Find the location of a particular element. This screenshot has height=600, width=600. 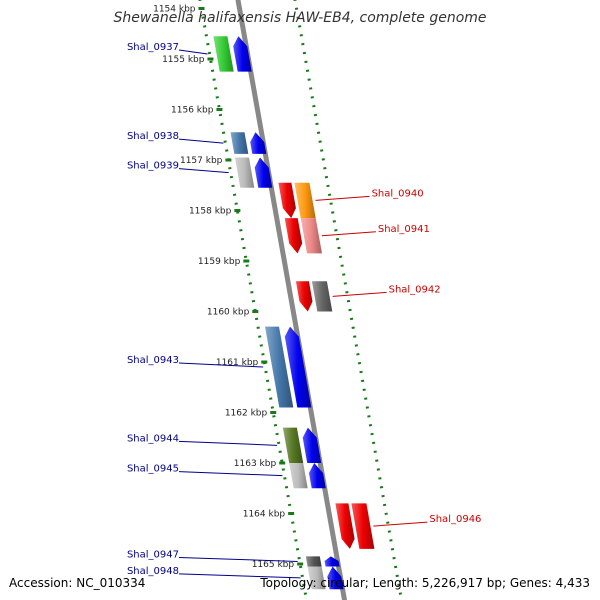

gene-label: Shal_0941 is located at coordinates (404, 229).